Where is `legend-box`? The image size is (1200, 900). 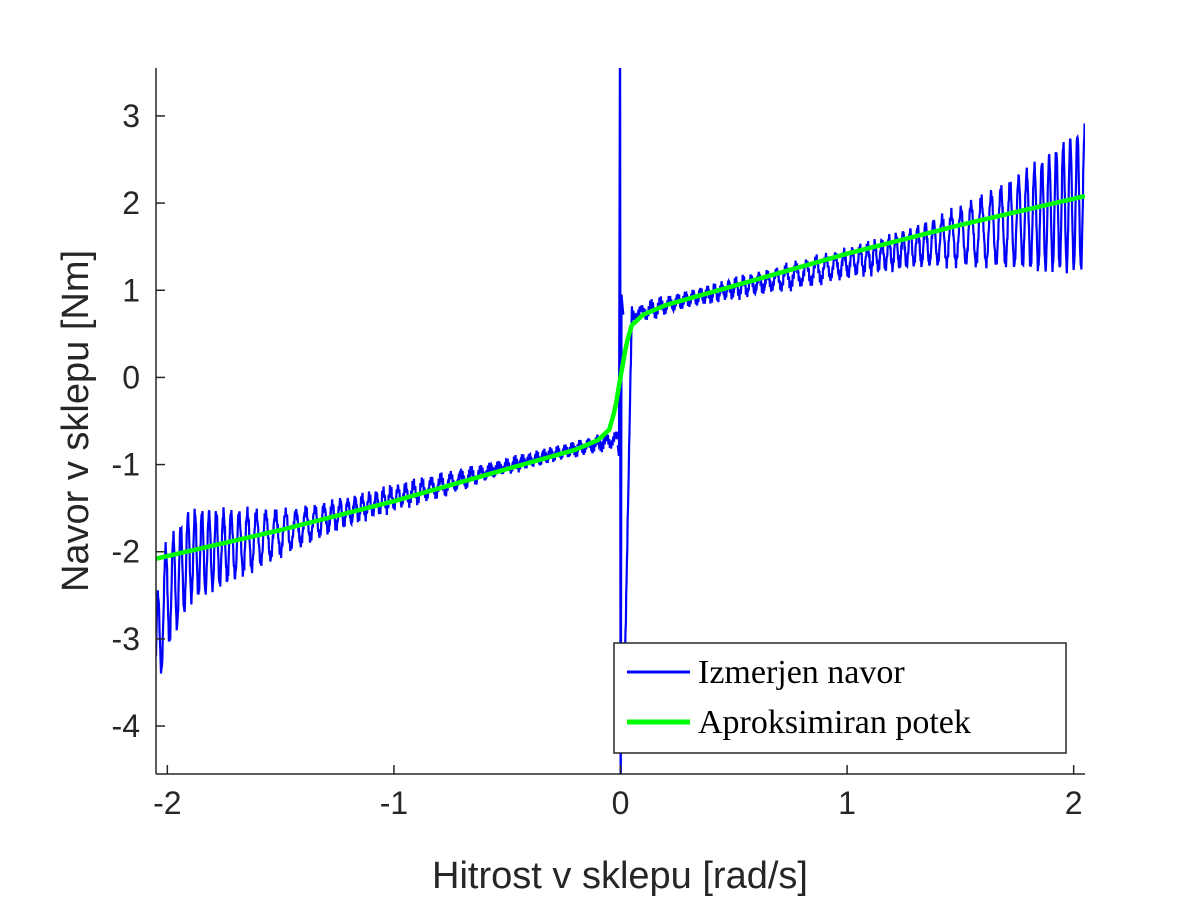 legend-box is located at coordinates (840, 698).